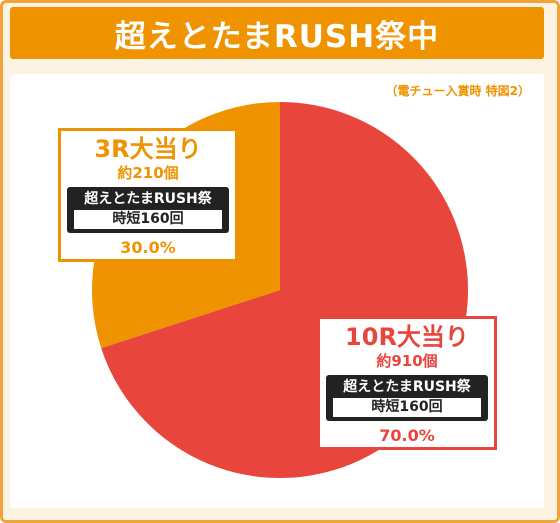  What do you see at coordinates (148, 247) in the screenshot?
I see `slice-percent: 30.0%` at bounding box center [148, 247].